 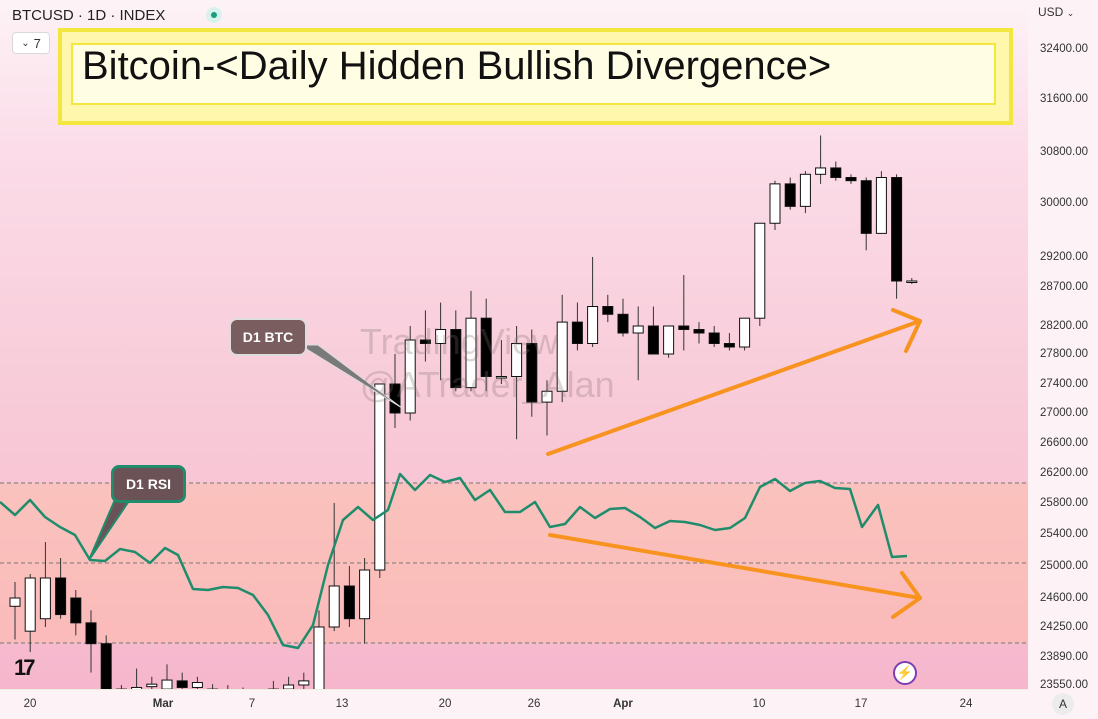 What do you see at coordinates (1064, 413) in the screenshot?
I see `price-tick-label: 27000.00` at bounding box center [1064, 413].